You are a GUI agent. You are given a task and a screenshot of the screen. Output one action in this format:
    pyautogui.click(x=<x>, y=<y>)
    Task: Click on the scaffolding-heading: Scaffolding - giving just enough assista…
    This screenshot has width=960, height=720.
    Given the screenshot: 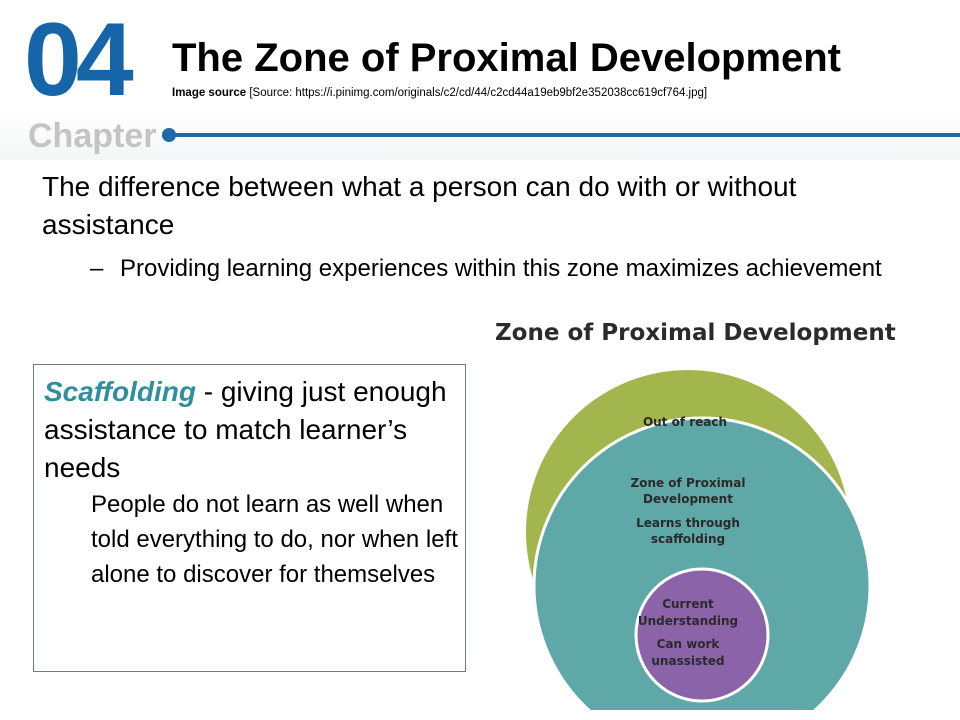 What is the action you would take?
    pyautogui.click(x=249, y=430)
    